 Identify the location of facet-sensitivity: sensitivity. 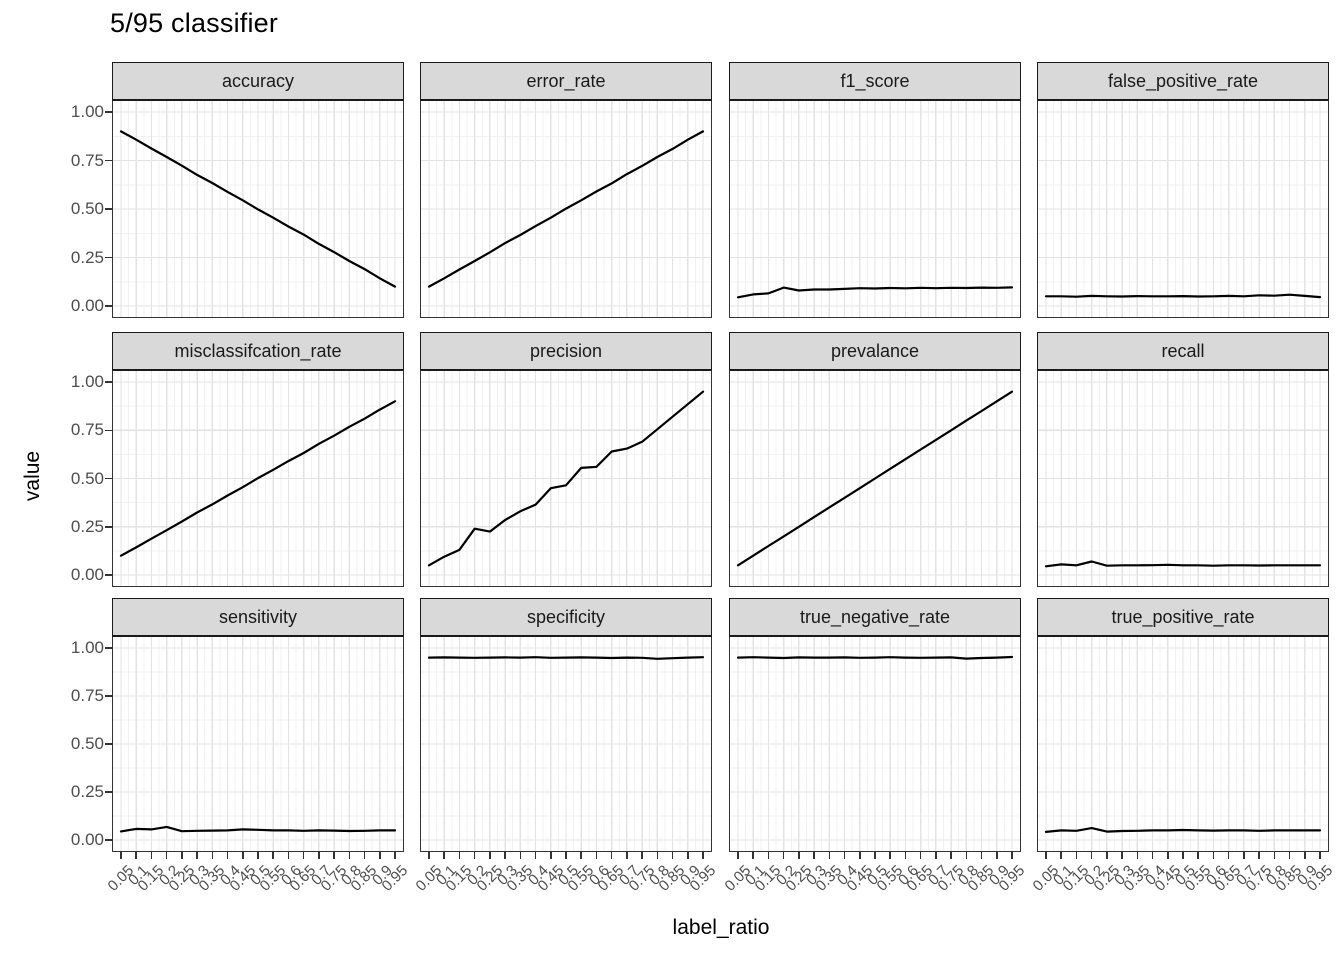
(258, 725).